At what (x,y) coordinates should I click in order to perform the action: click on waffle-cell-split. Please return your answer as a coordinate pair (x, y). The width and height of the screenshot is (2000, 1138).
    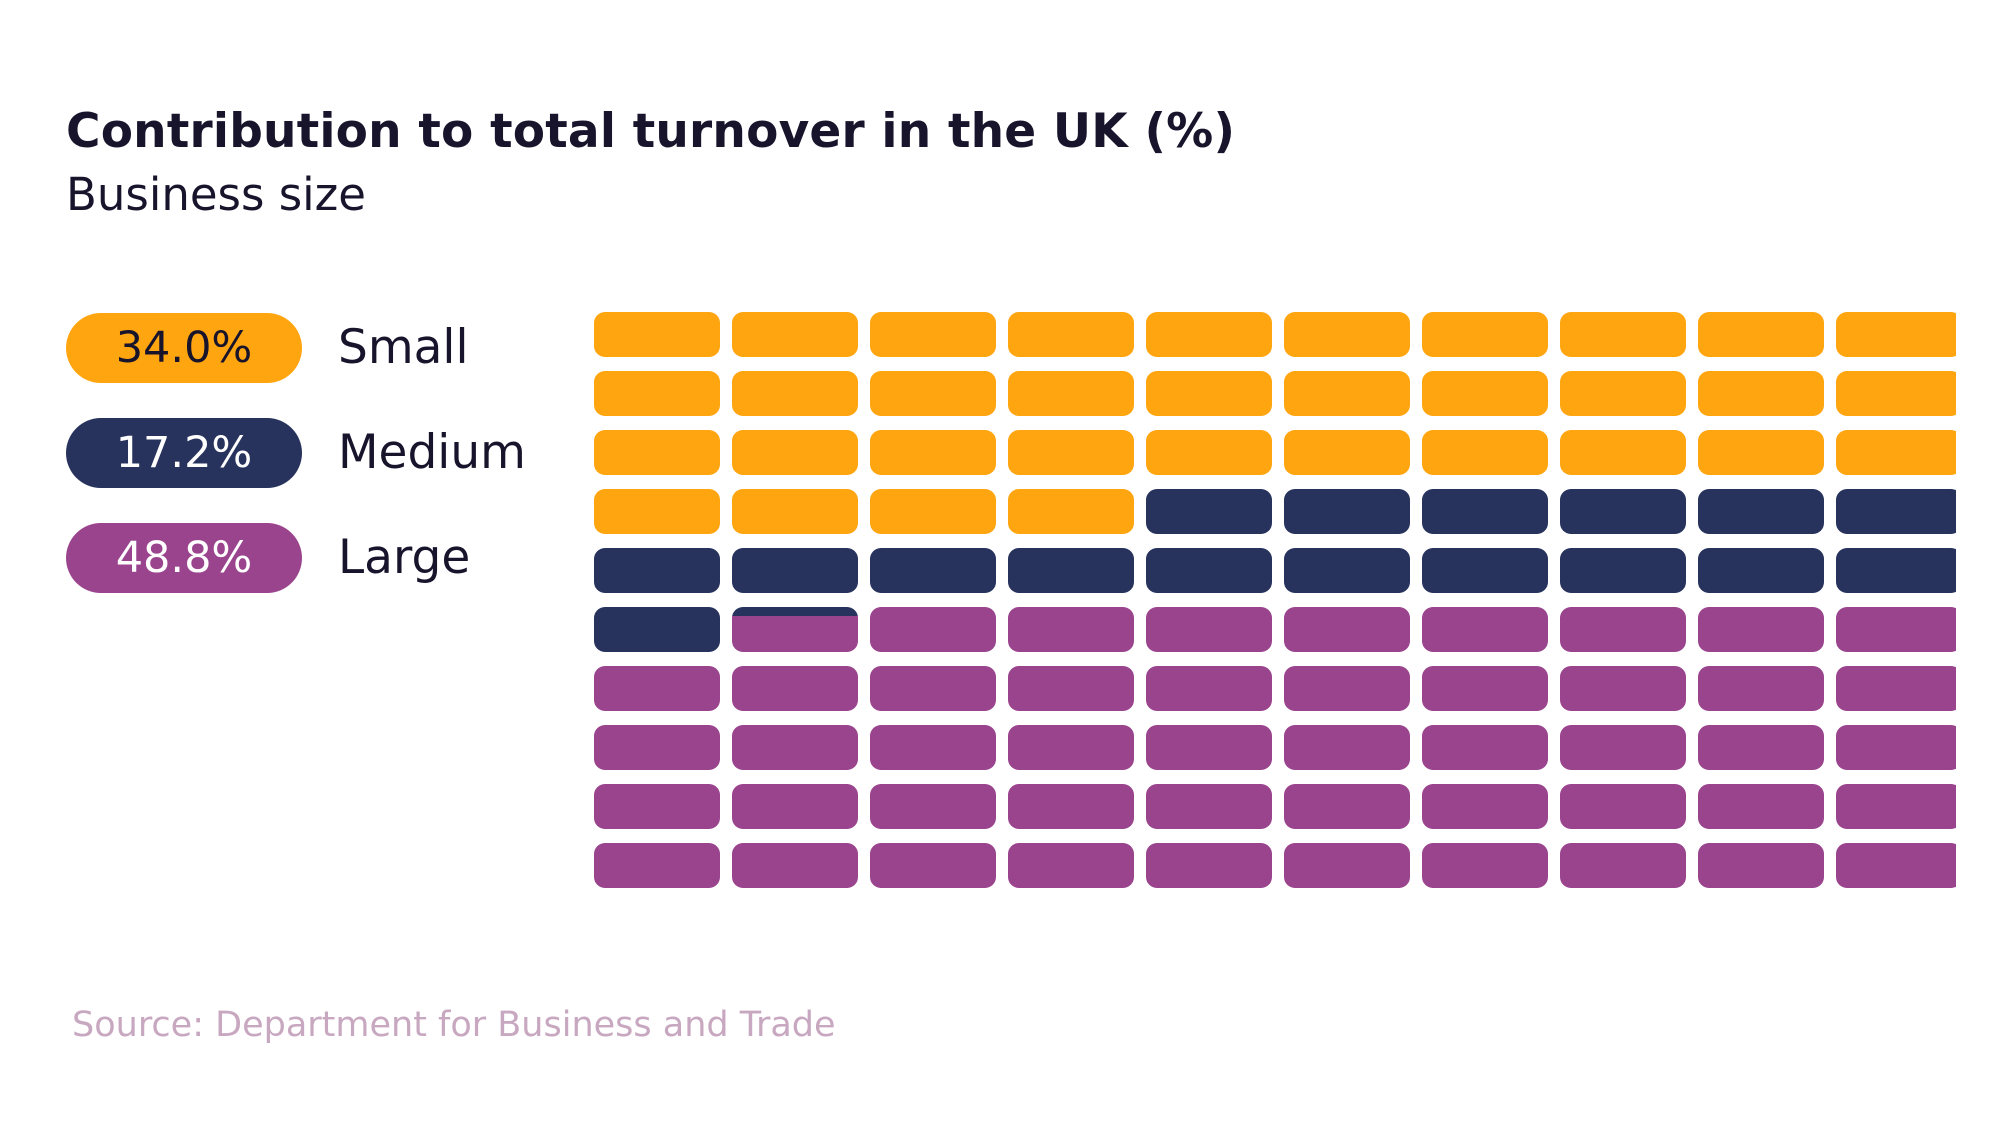
    Looking at the image, I should click on (795, 629).